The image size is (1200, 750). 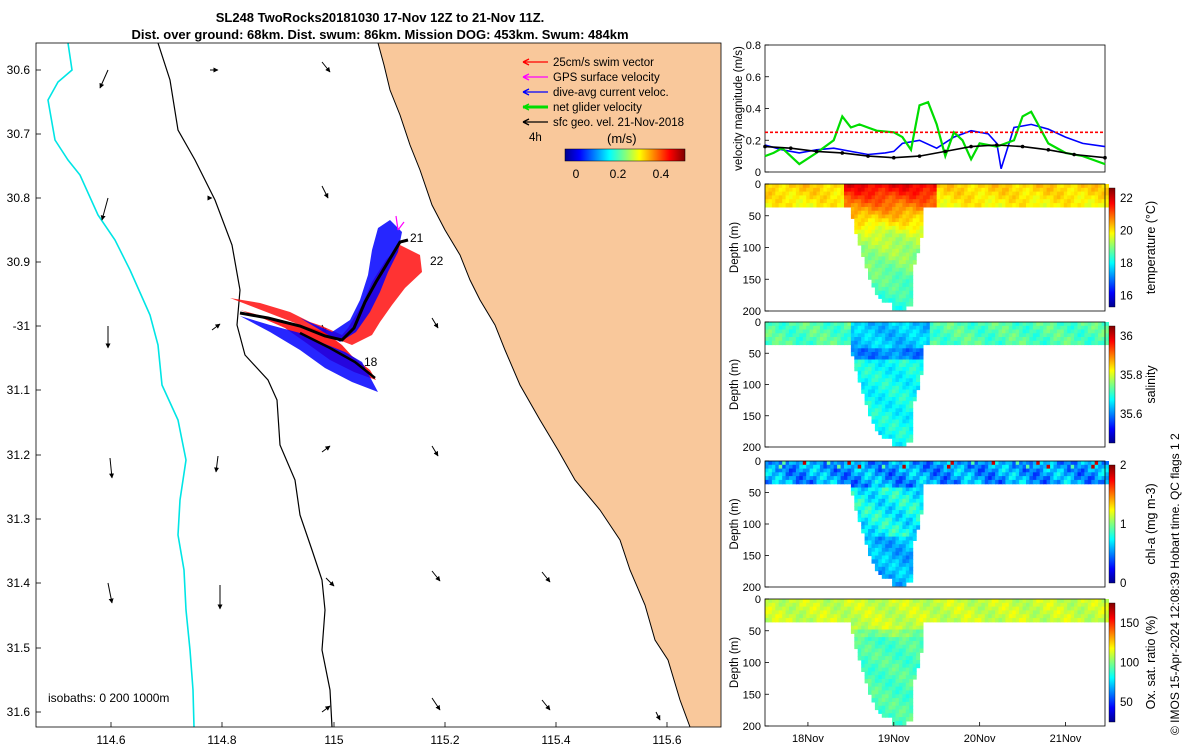 I want to click on geo-velocity-arrow, so click(x=546, y=577).